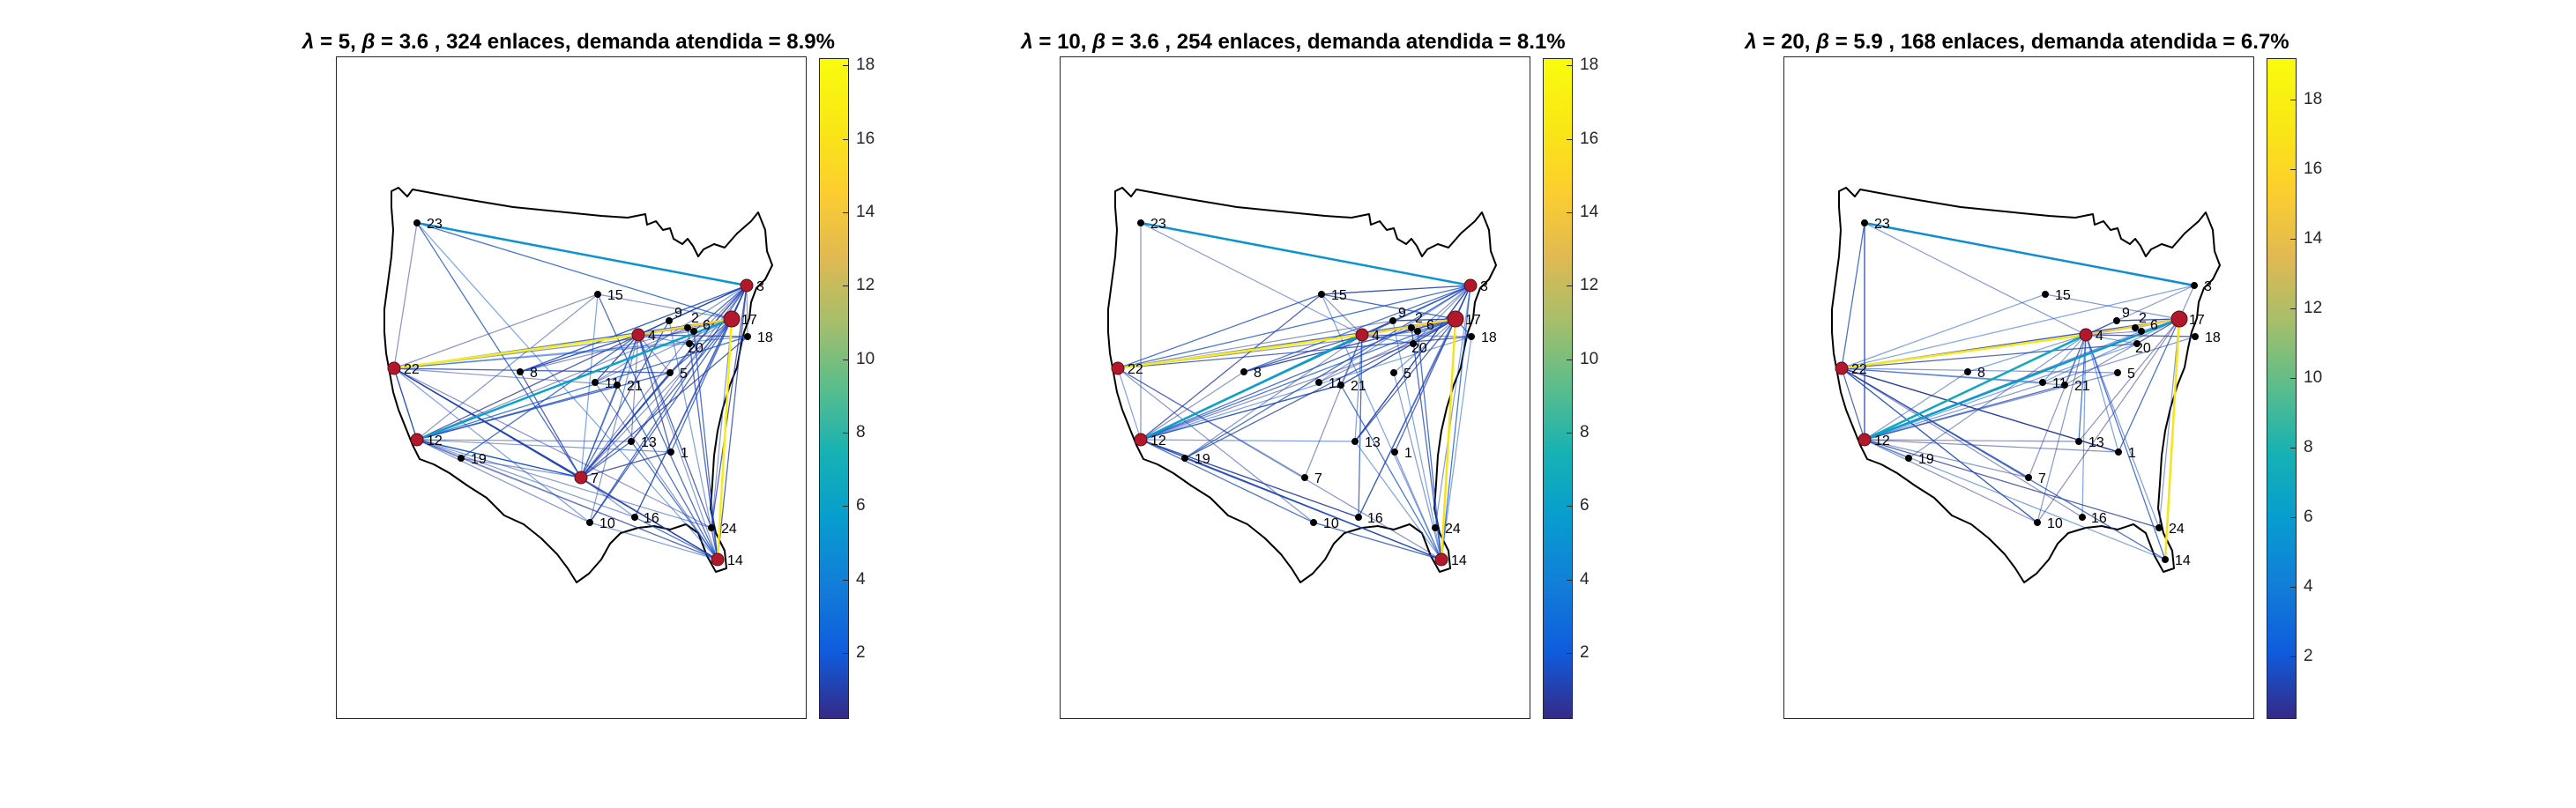 Image resolution: width=2576 pixels, height=808 pixels. Describe the element at coordinates (1590, 285) in the screenshot. I see `colorbar-tick-label: 12` at that location.